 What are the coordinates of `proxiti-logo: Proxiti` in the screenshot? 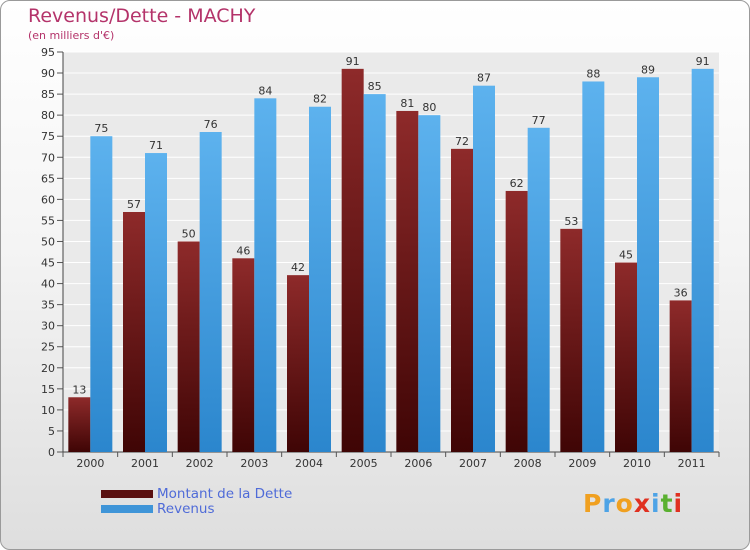 It's located at (633, 503).